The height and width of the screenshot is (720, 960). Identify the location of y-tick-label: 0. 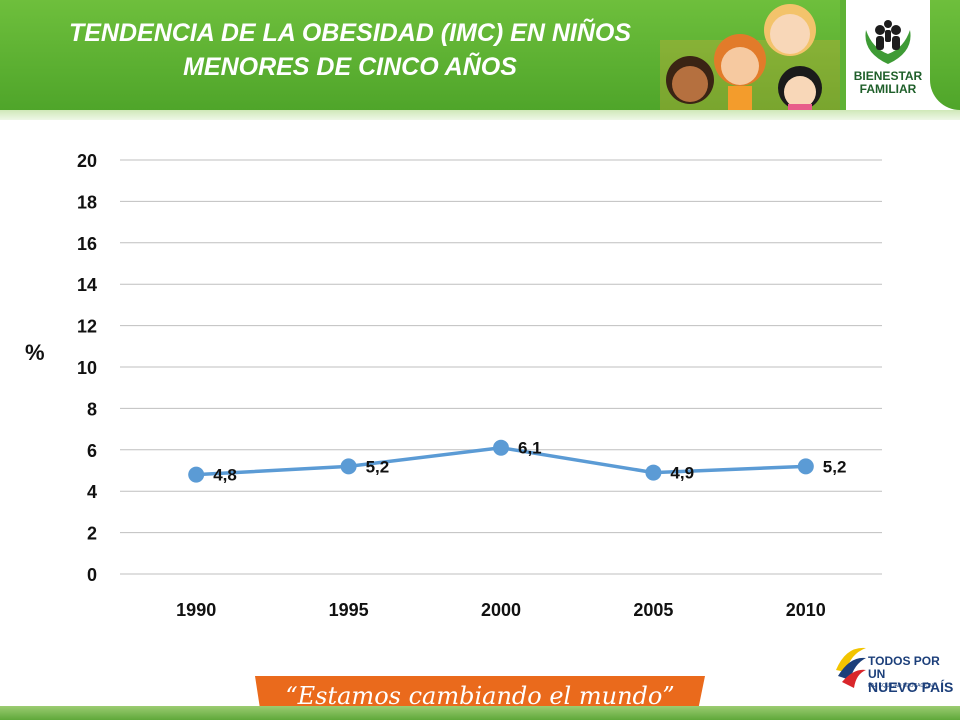
(92, 575).